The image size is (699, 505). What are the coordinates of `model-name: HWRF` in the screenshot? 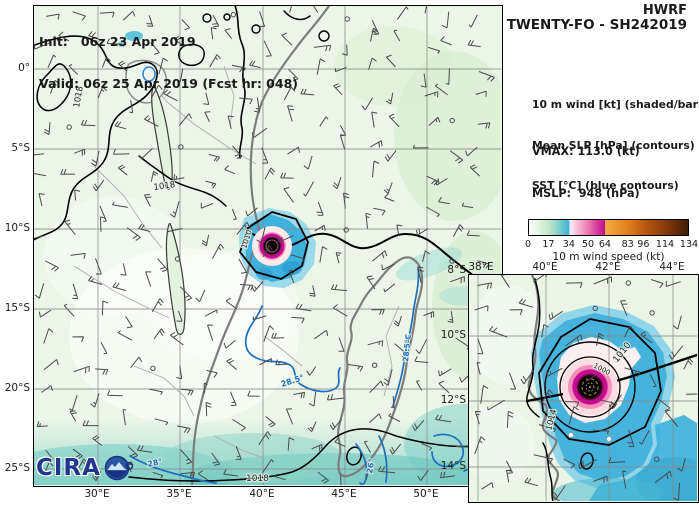 It's located at (664, 10).